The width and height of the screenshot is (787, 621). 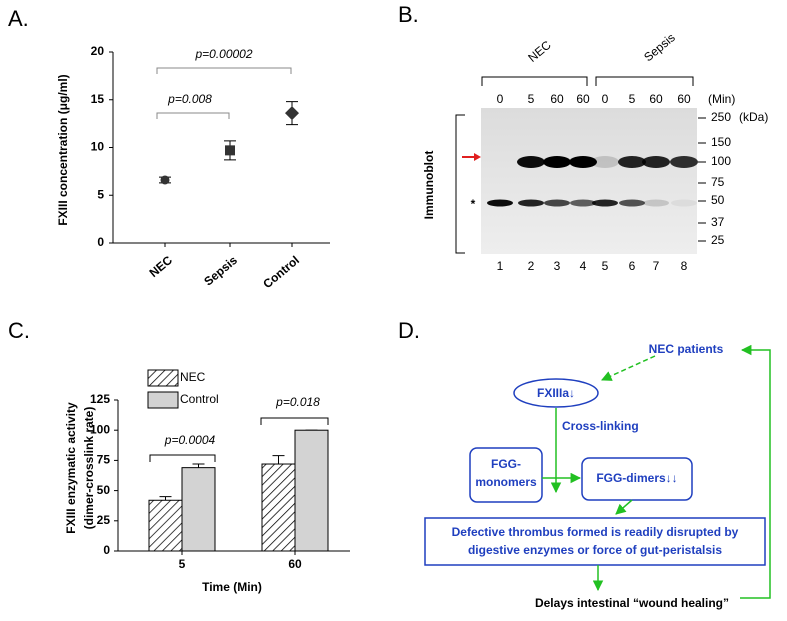 What do you see at coordinates (592, 181) in the screenshot?
I see `blot-bands` at bounding box center [592, 181].